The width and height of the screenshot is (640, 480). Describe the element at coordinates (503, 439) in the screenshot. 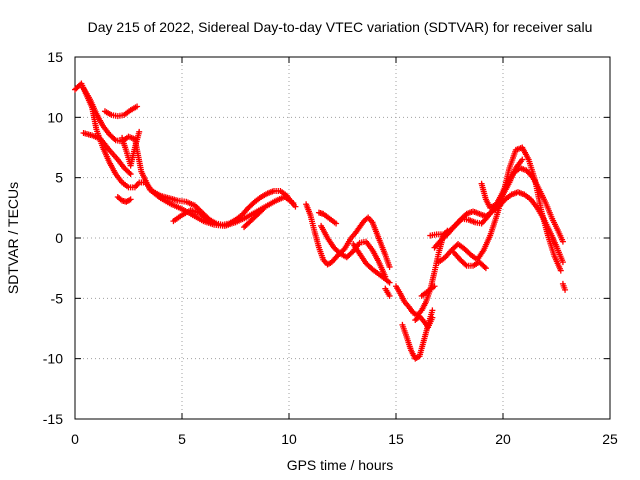

I see `x-tick-label: 20` at that location.